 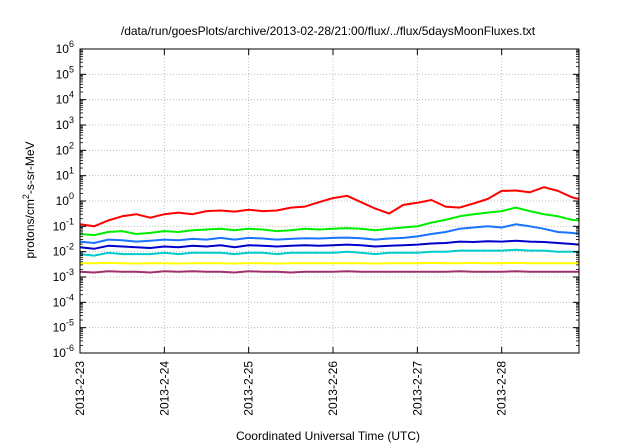 What do you see at coordinates (63, 300) in the screenshot?
I see `y-tick-label: 10⁻⁴` at bounding box center [63, 300].